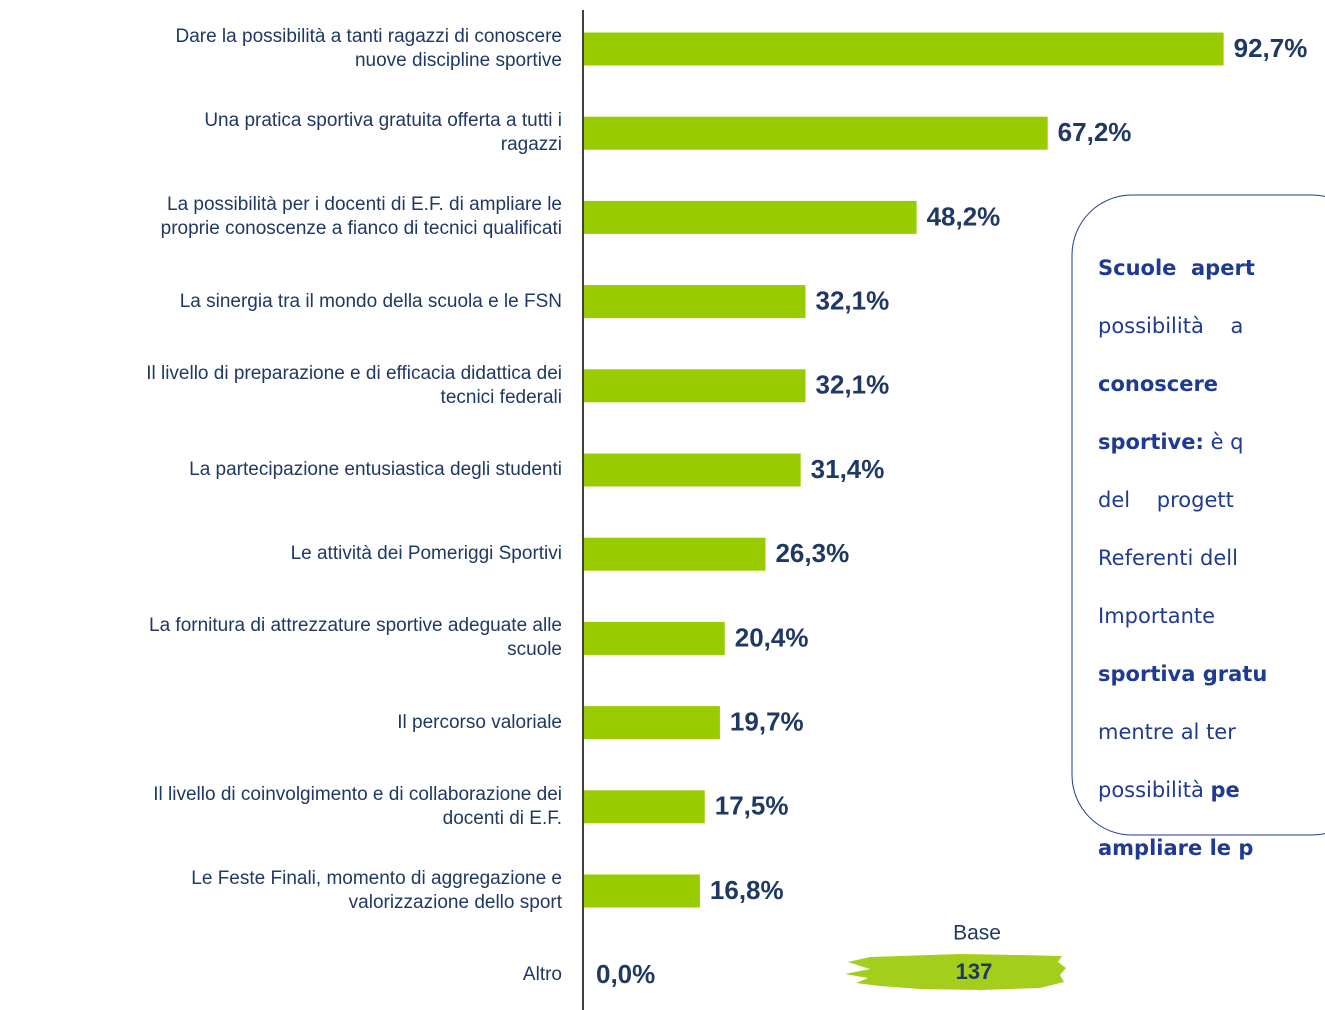  What do you see at coordinates (542, 975) in the screenshot?
I see `category-label: Altro` at bounding box center [542, 975].